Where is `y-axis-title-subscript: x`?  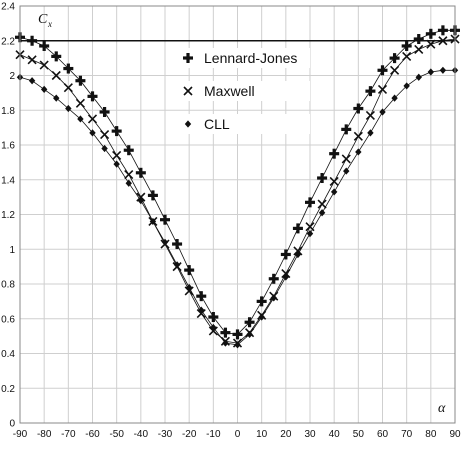 y-axis-title-subscript: x is located at coordinates (49, 24).